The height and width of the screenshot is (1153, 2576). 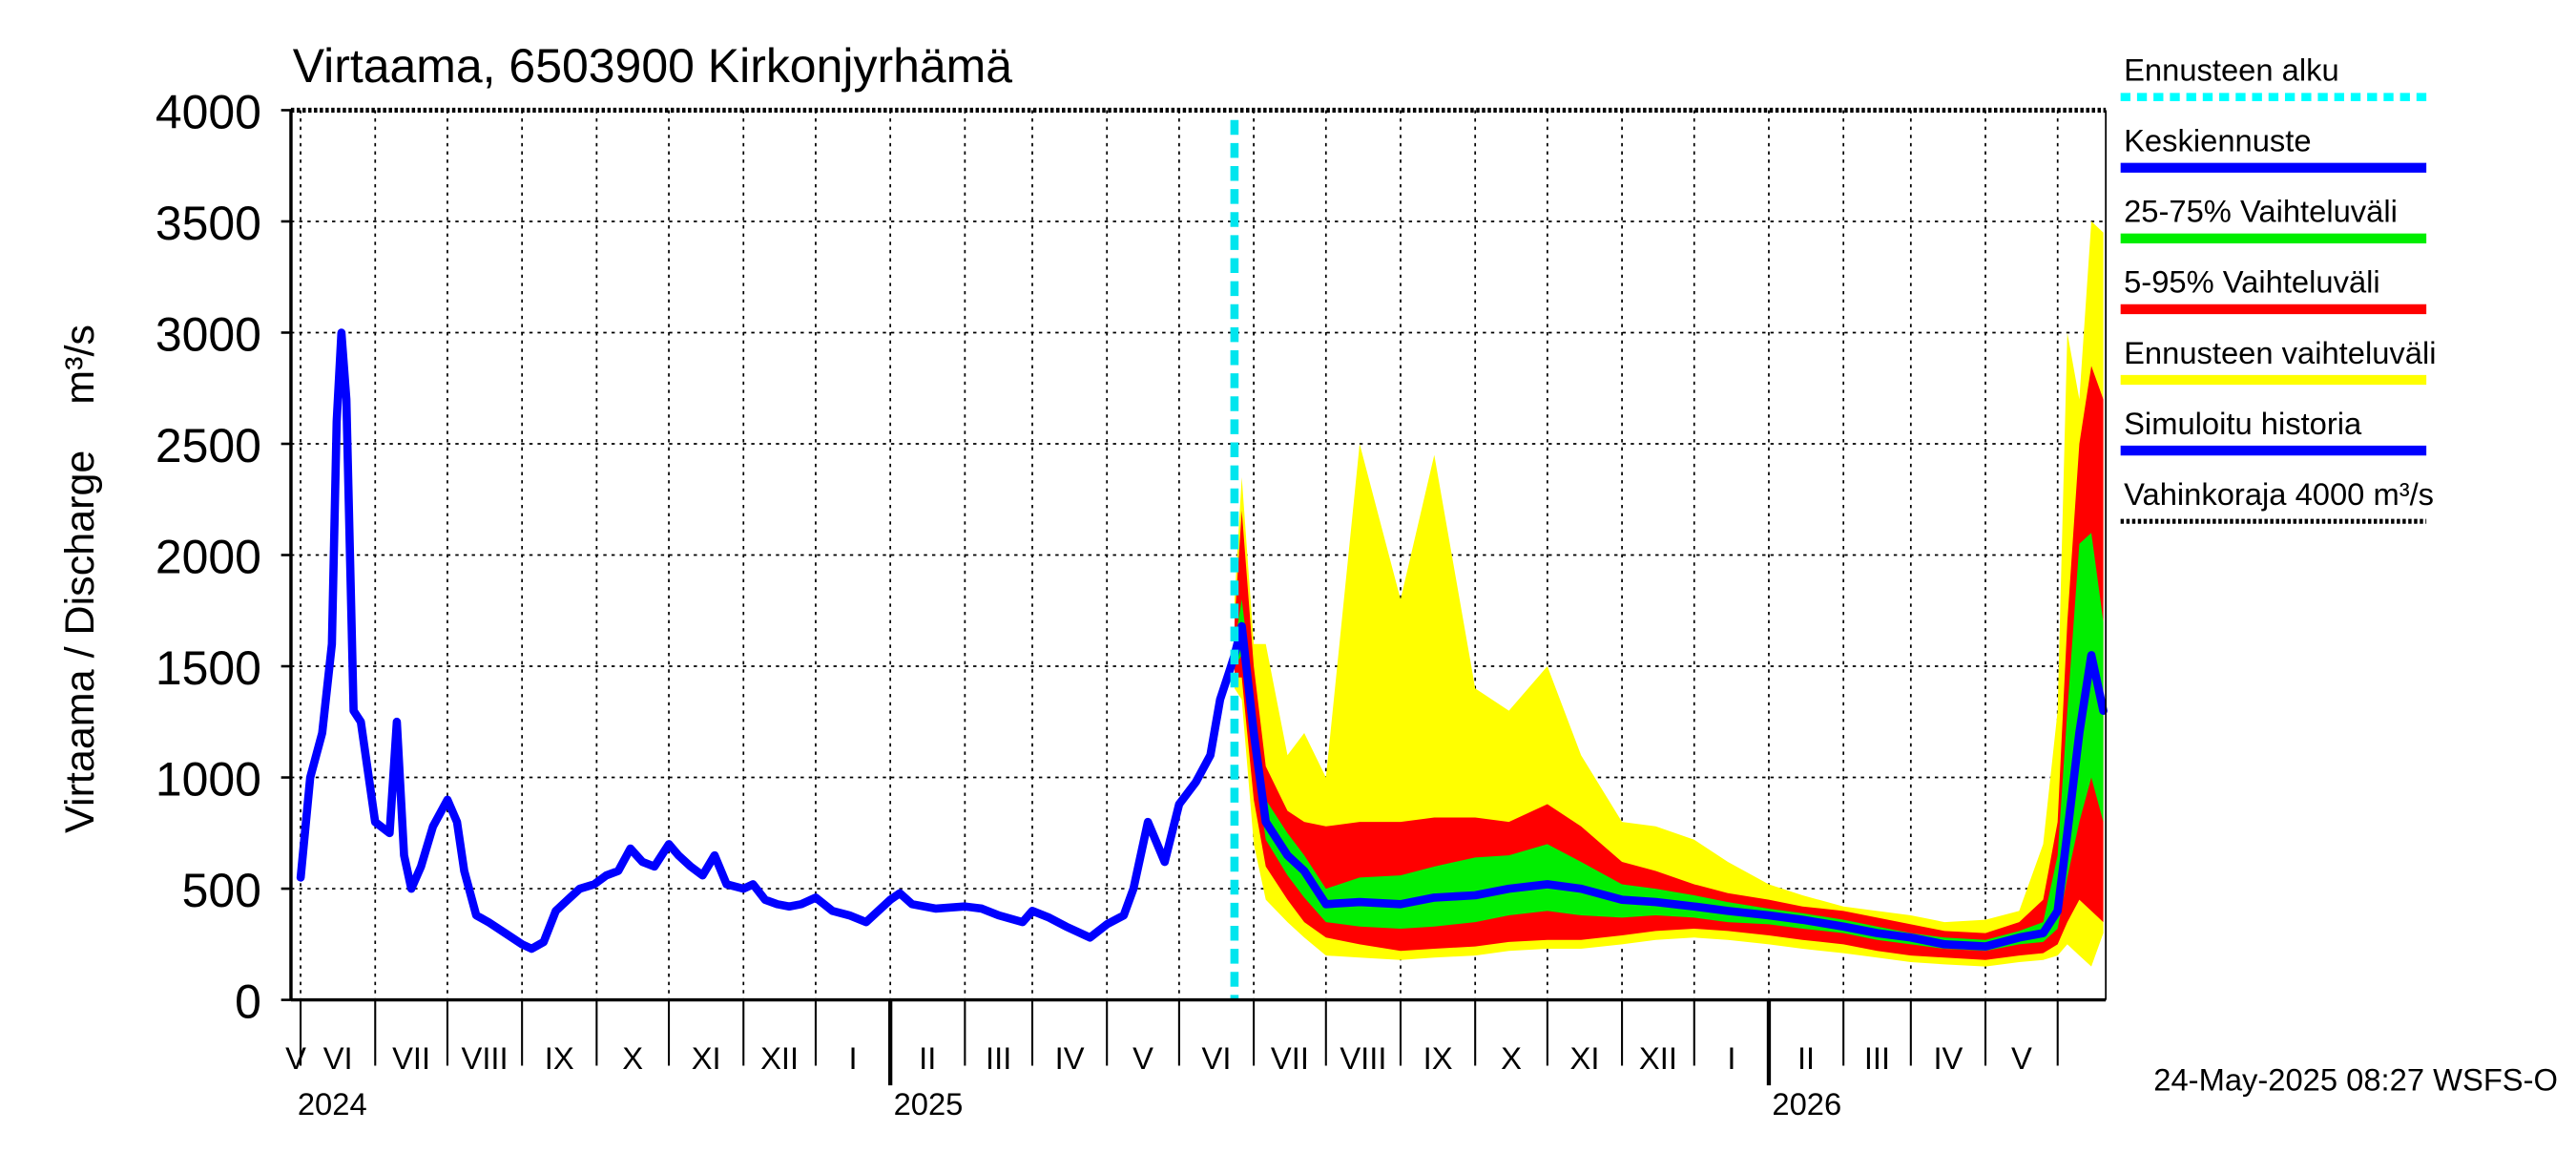 I want to click on legend-label: Ennusteen alku, so click(x=2231, y=69).